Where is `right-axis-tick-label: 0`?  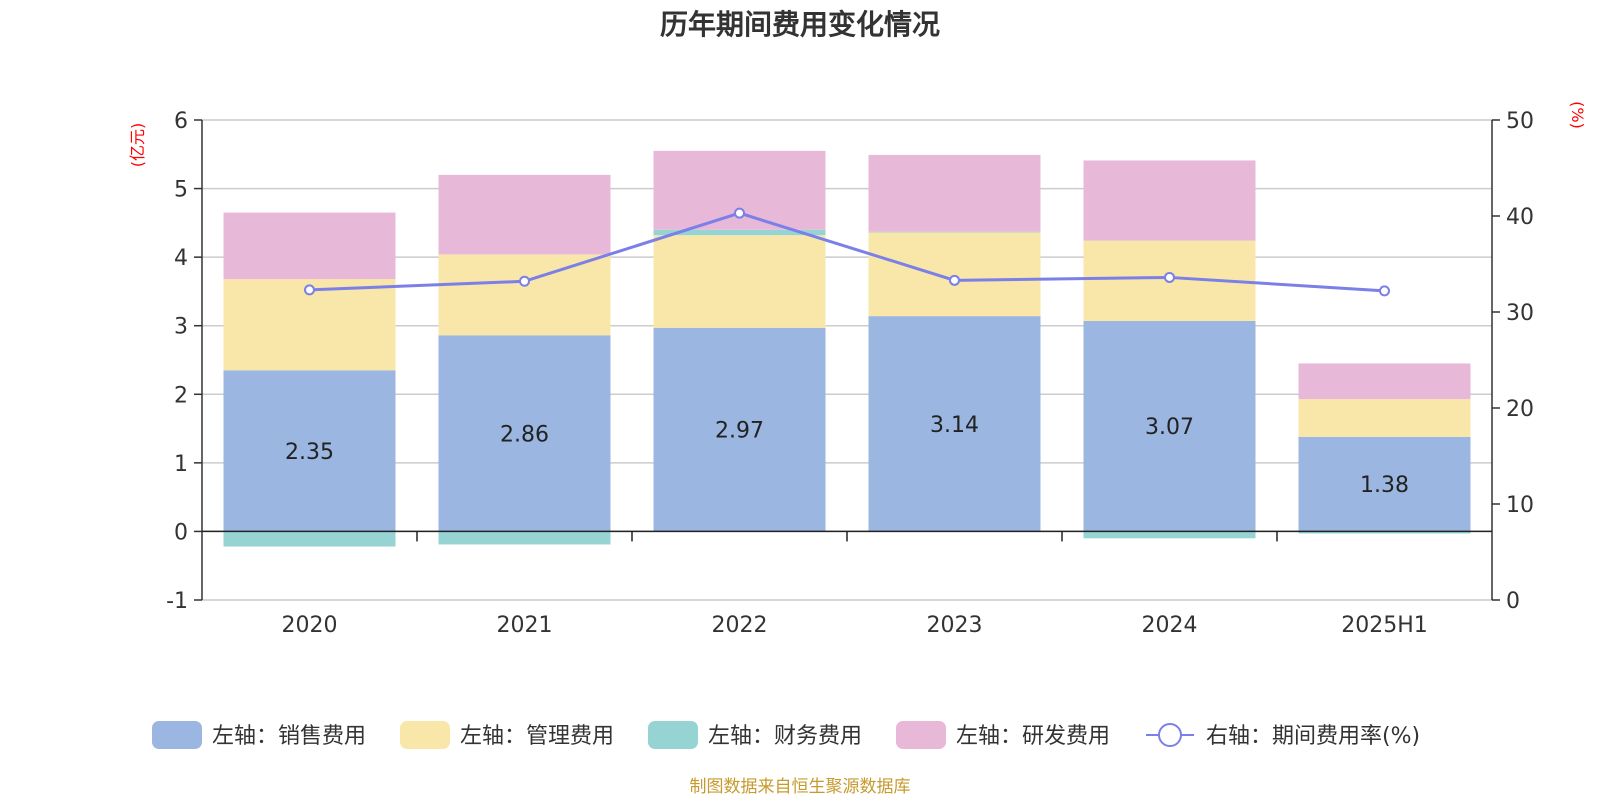 right-axis-tick-label: 0 is located at coordinates (1513, 601).